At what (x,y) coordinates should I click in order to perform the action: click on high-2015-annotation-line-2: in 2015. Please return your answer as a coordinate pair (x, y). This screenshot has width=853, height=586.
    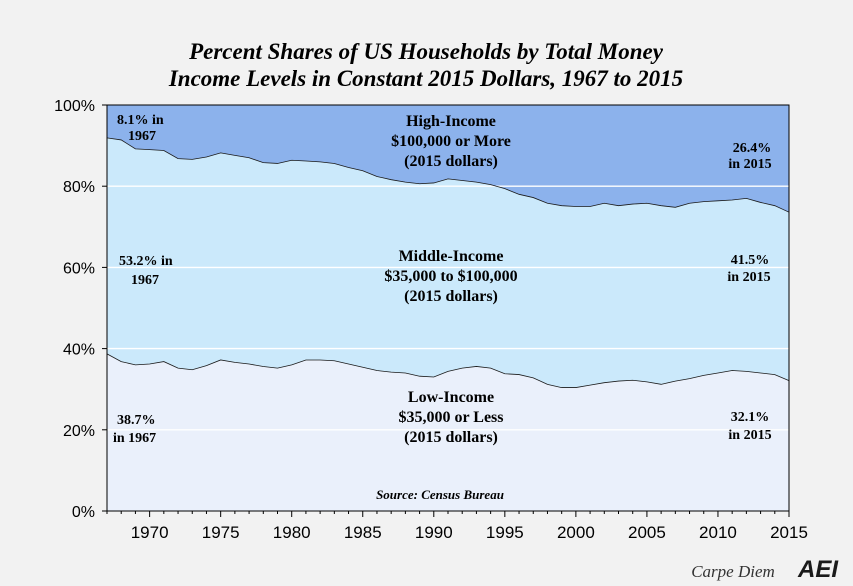
    Looking at the image, I should click on (749, 164).